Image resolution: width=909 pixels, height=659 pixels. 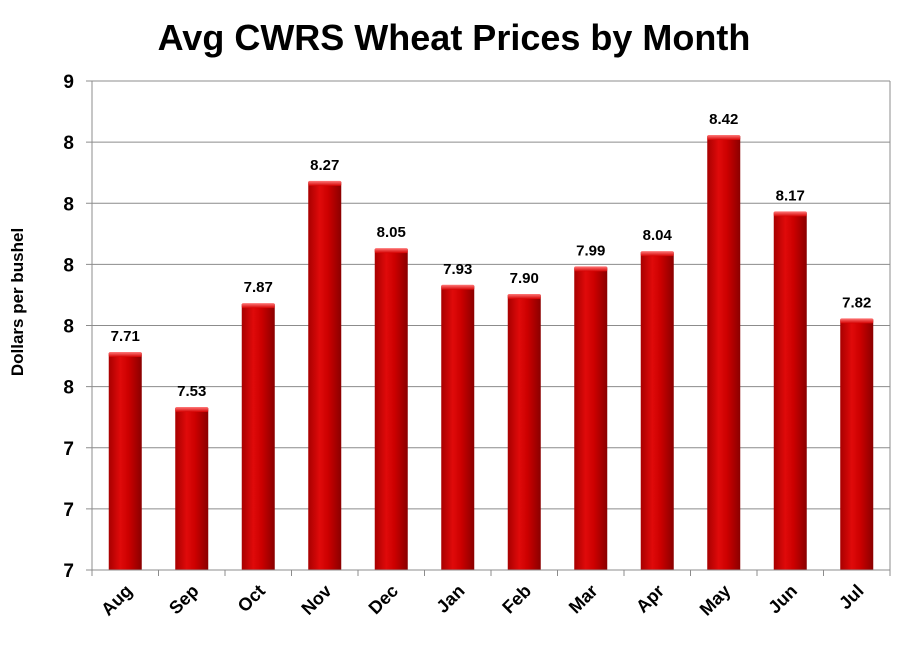 What do you see at coordinates (715, 600) in the screenshot?
I see `x-tick-label: May` at bounding box center [715, 600].